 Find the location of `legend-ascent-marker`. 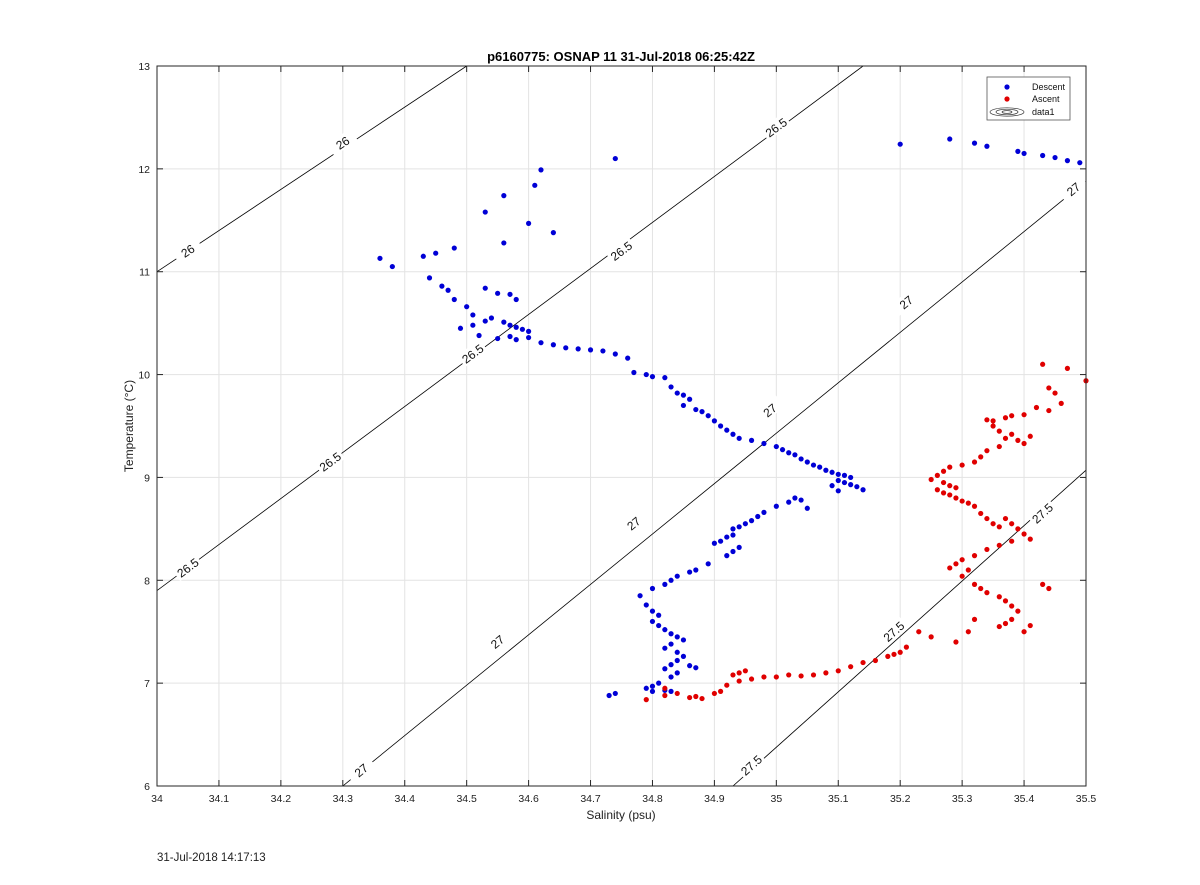

legend-ascent-marker is located at coordinates (1007, 99).